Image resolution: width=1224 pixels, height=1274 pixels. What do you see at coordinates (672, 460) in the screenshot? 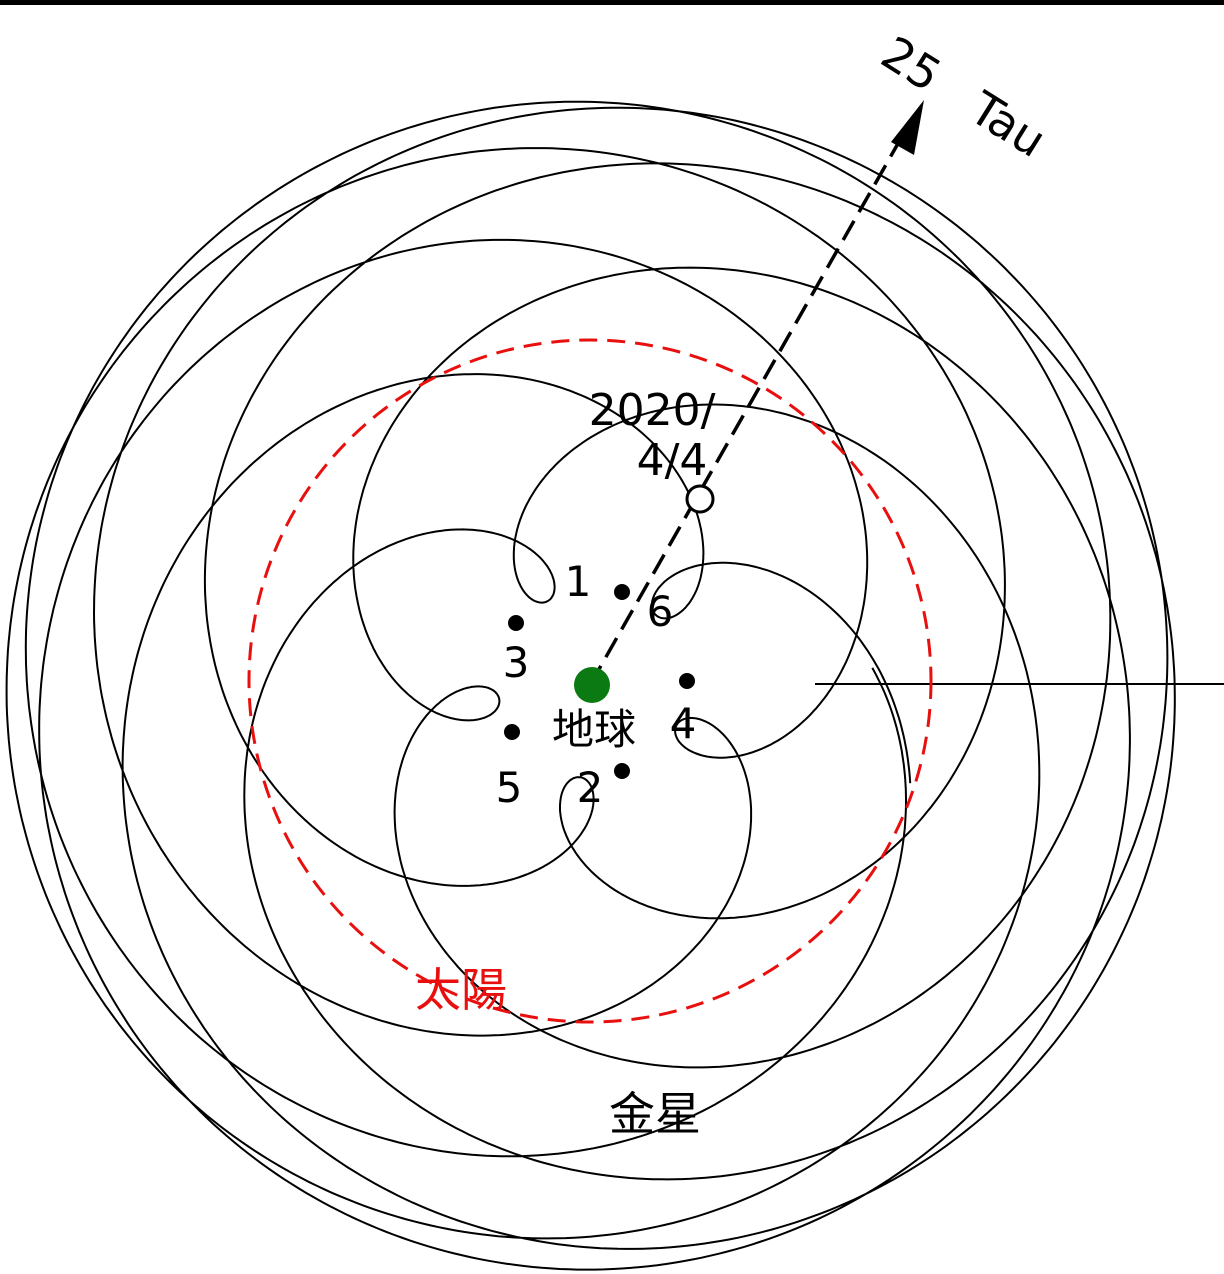
I see `date-label-line2: 4/4` at bounding box center [672, 460].